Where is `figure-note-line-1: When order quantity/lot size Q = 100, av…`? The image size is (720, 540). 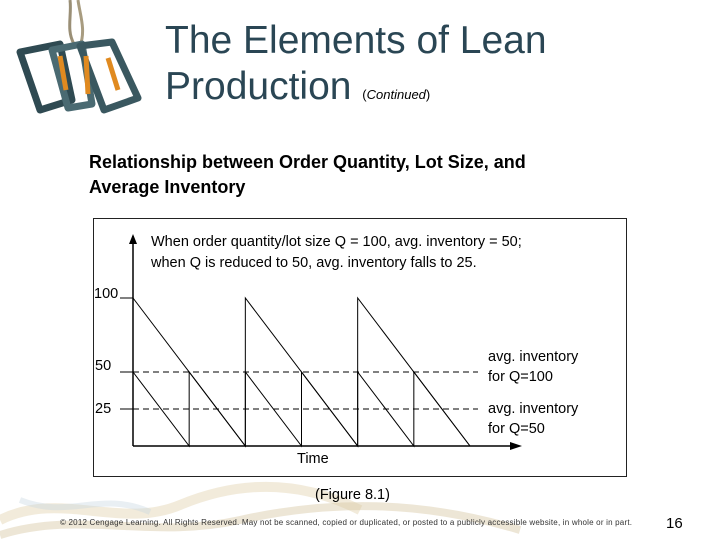
figure-note-line-1: When order quantity/lot size Q = 100, av… is located at coordinates (336, 242).